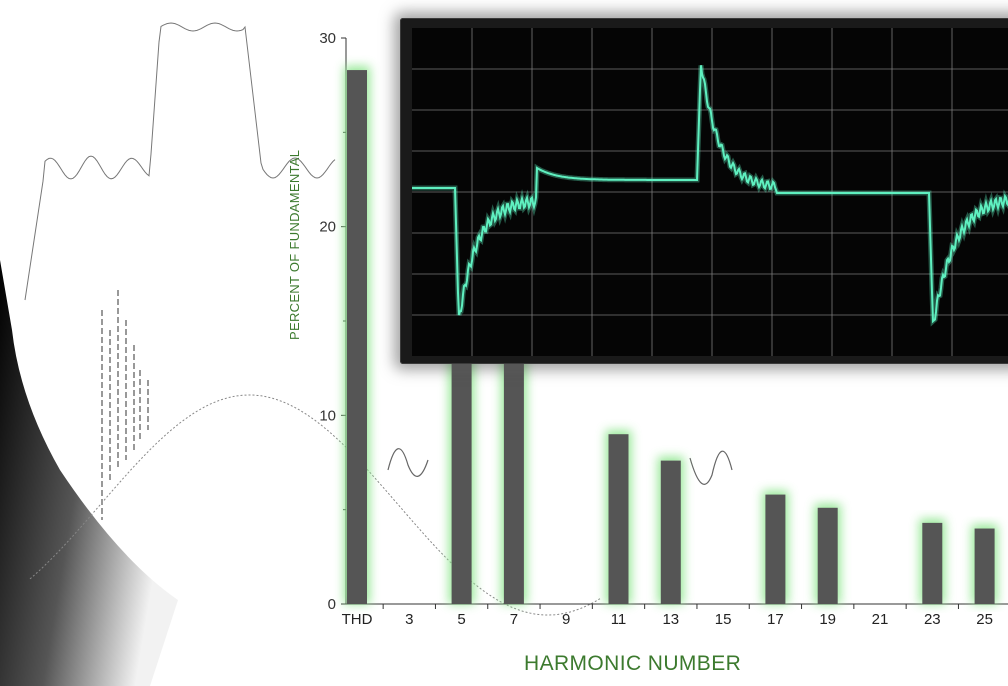 Image resolution: width=1008 pixels, height=686 pixels. Describe the element at coordinates (332, 604) in the screenshot. I see `y-tick-label: 0` at that location.